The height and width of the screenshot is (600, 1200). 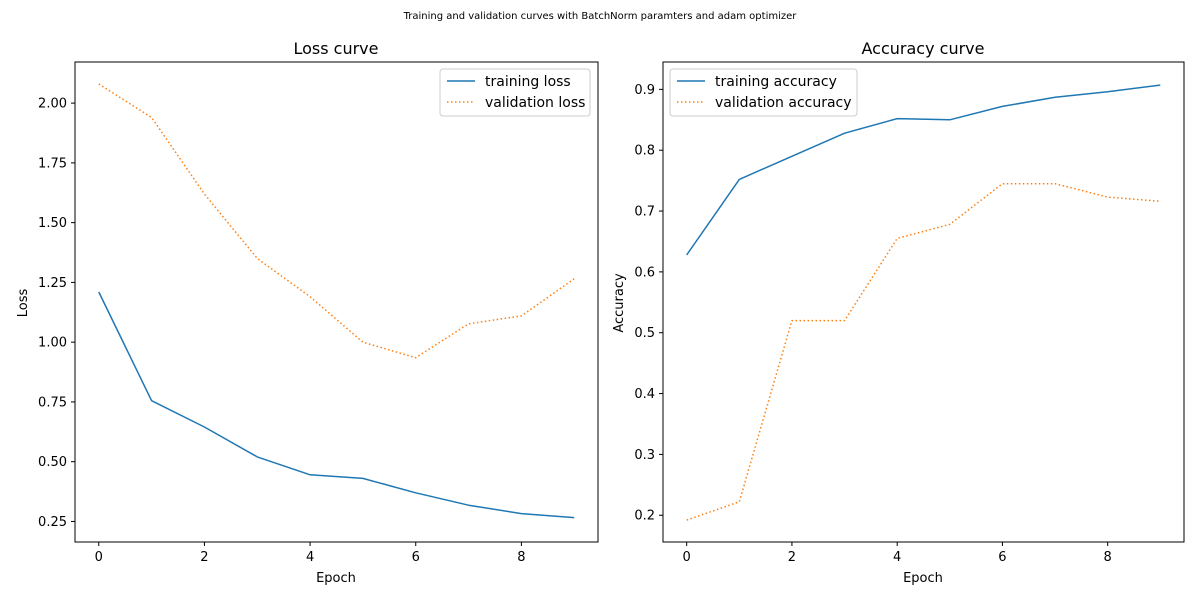 I want to click on loss-ytick-label: 1.25, so click(x=52, y=283).